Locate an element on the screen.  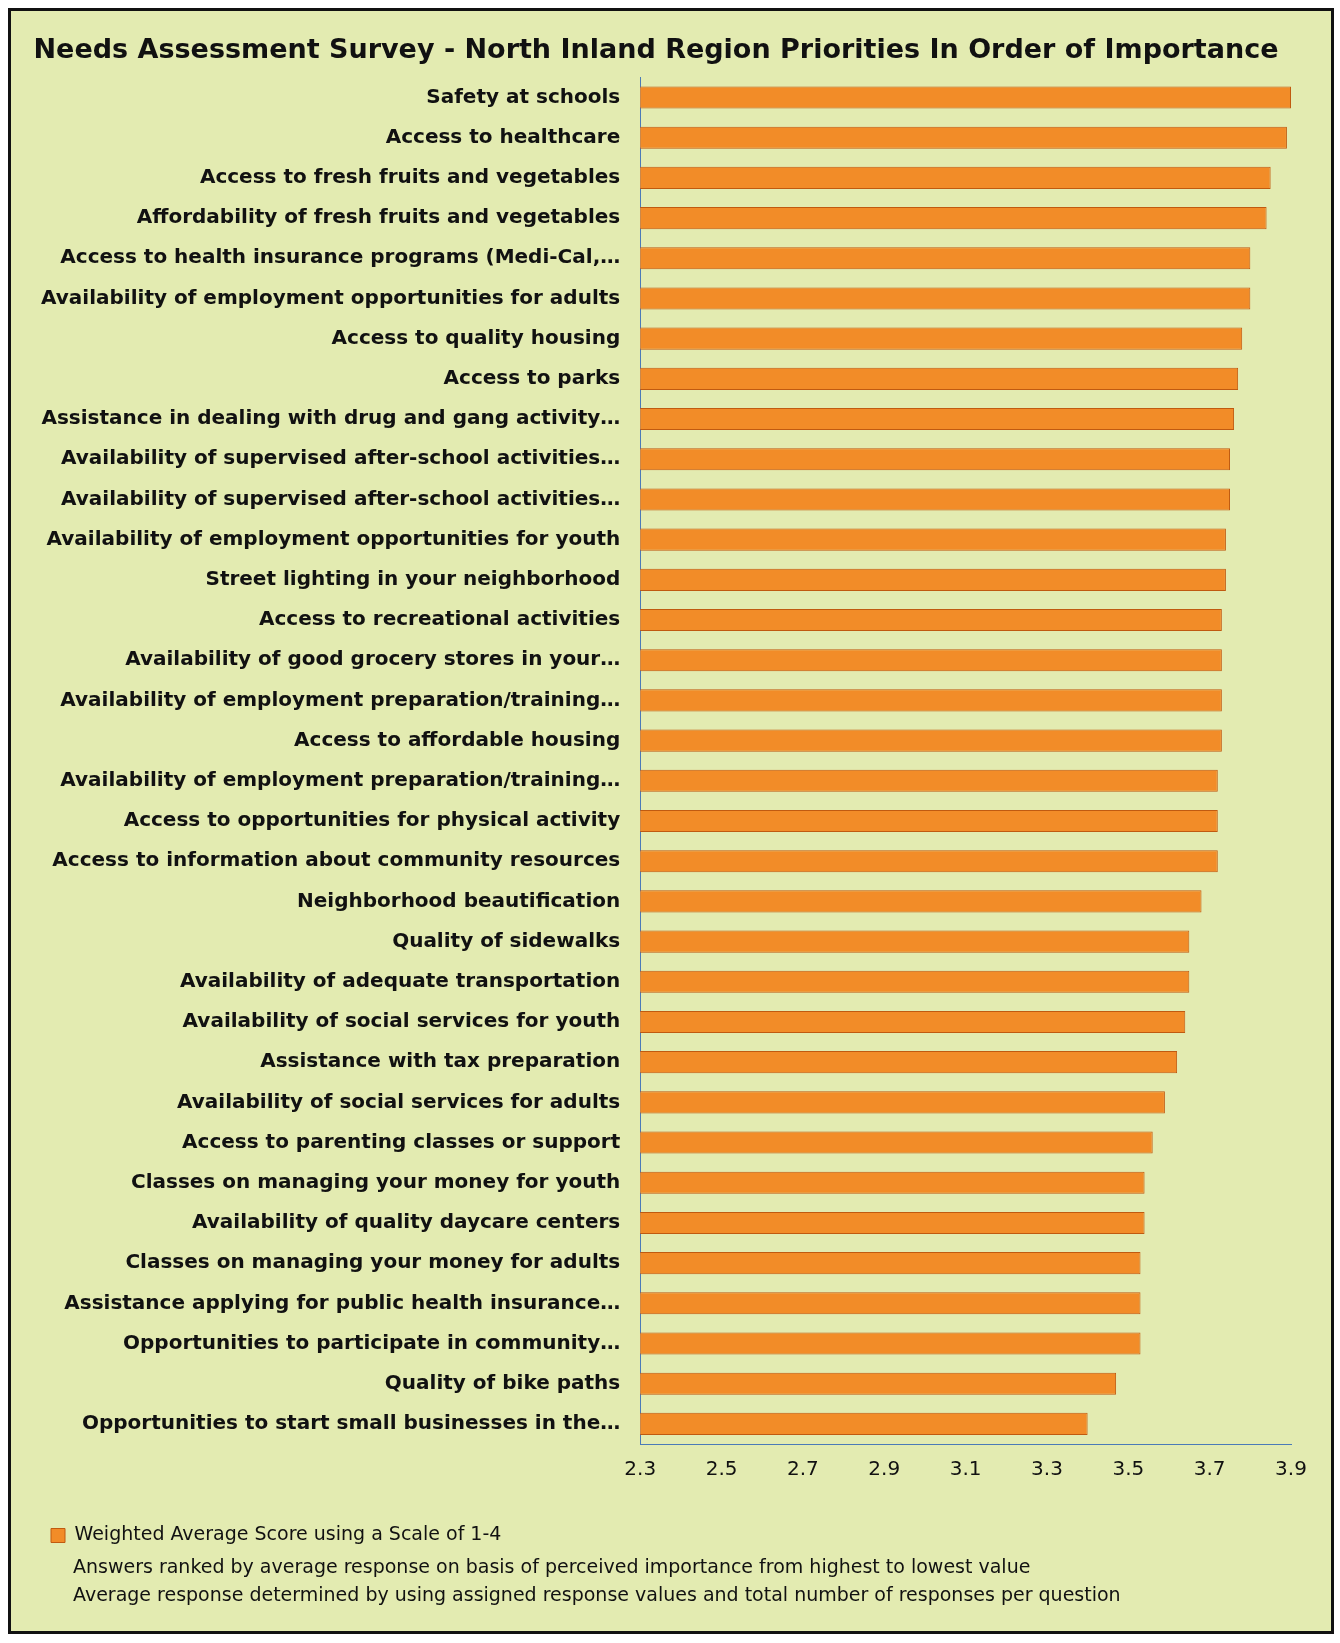
text: Answers ranked by average response on basis of perceived importance from highest to lowest value is located at coordinates (552, 1566).